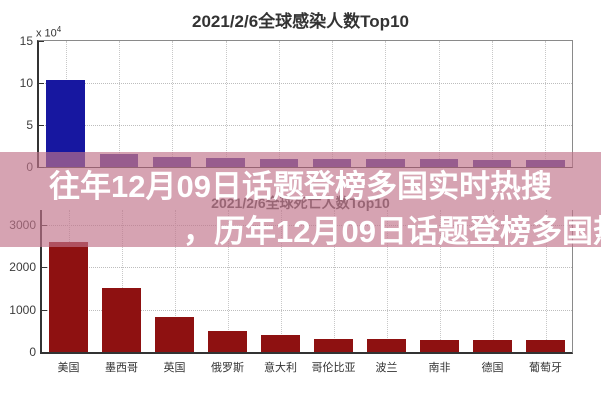 This screenshot has height=400, width=601. What do you see at coordinates (26, 41) in the screenshot?
I see `y-tick-label: 15` at bounding box center [26, 41].